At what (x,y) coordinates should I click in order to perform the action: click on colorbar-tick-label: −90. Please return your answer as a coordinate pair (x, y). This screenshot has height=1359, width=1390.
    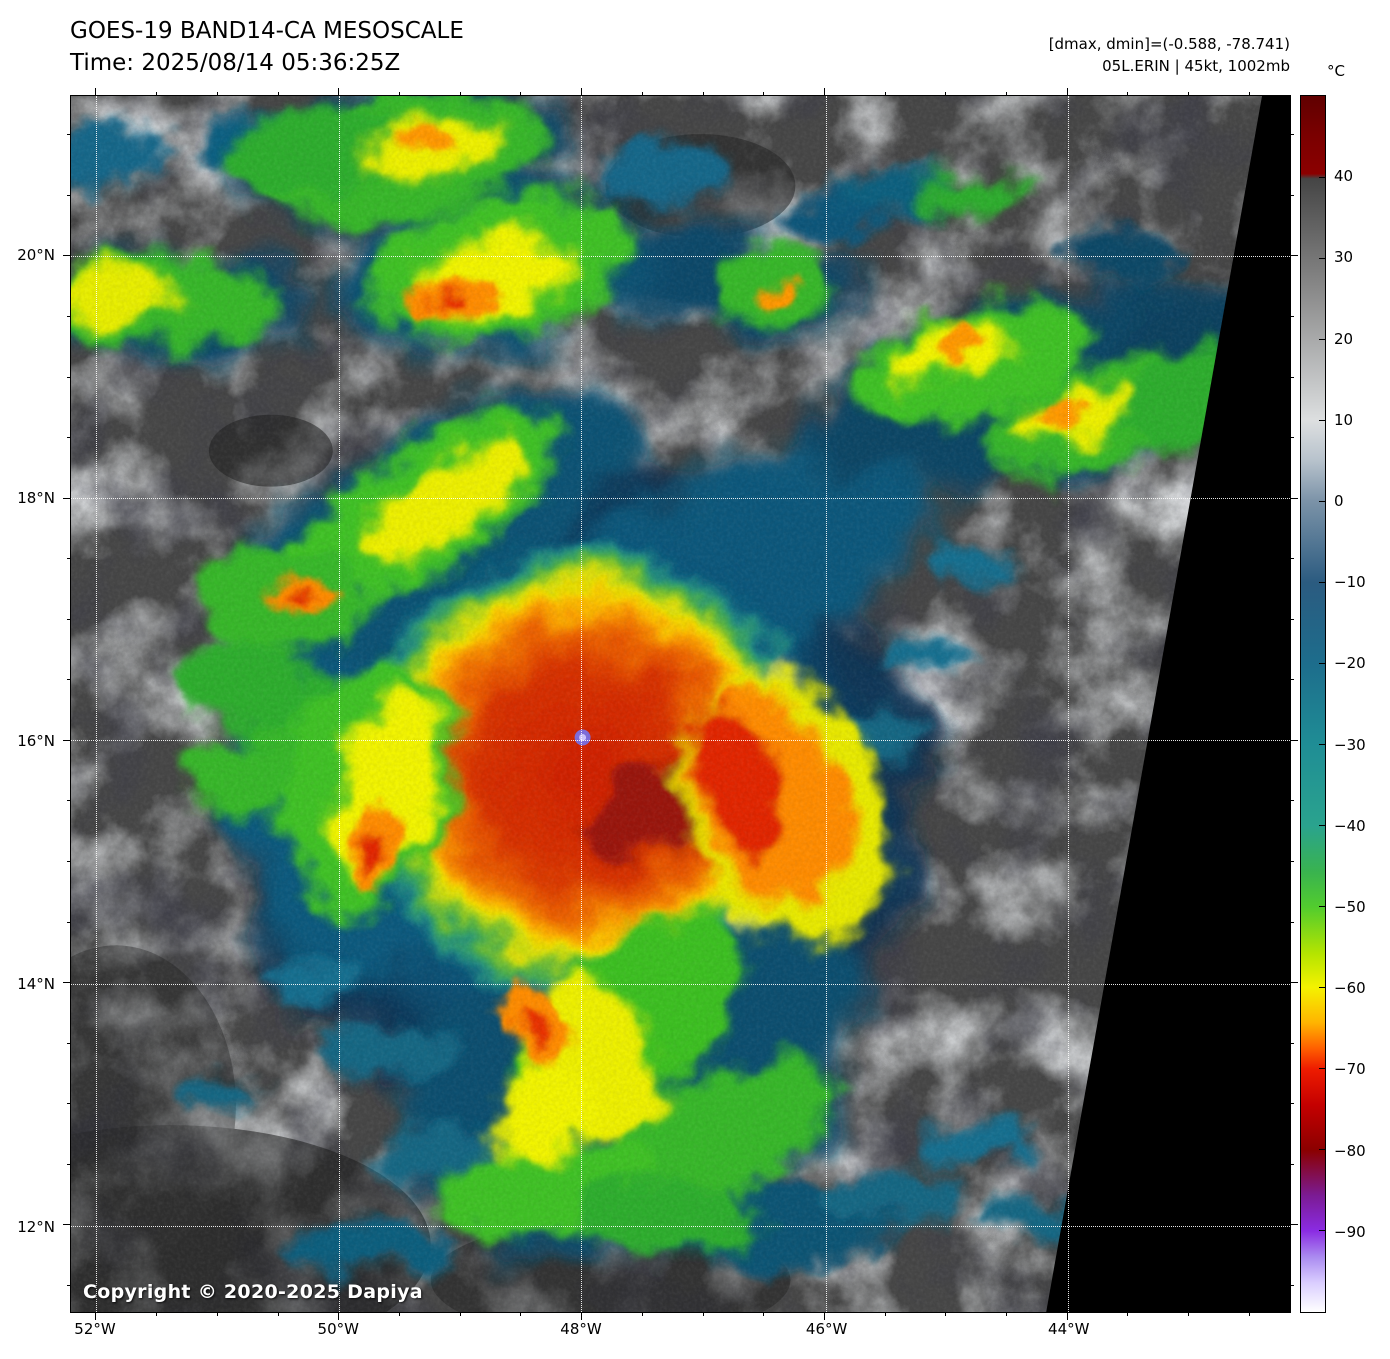
    Looking at the image, I should click on (1350, 1231).